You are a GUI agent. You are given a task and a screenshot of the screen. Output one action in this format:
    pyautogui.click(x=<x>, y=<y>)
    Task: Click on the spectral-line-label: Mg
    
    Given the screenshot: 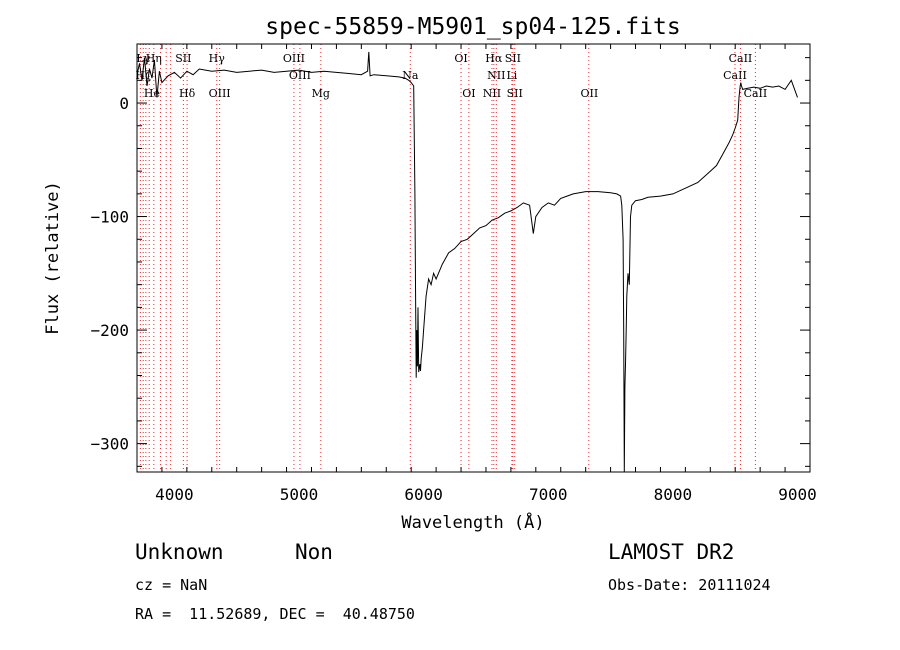 What is the action you would take?
    pyautogui.click(x=321, y=93)
    